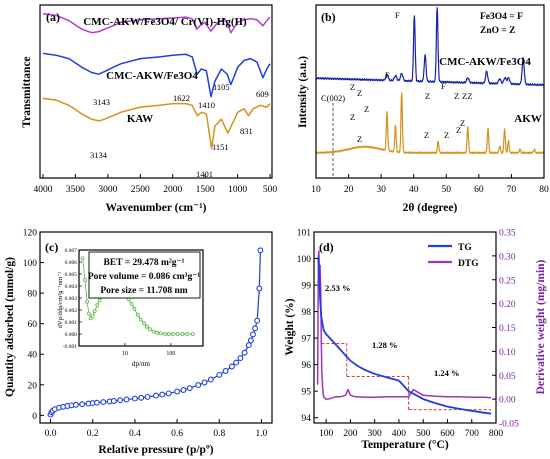  What do you see at coordinates (155, 184) in the screenshot?
I see `ftir-x-ticks: 4000 3500 3000 2500 2000 1500 1000 500` at bounding box center [155, 184].